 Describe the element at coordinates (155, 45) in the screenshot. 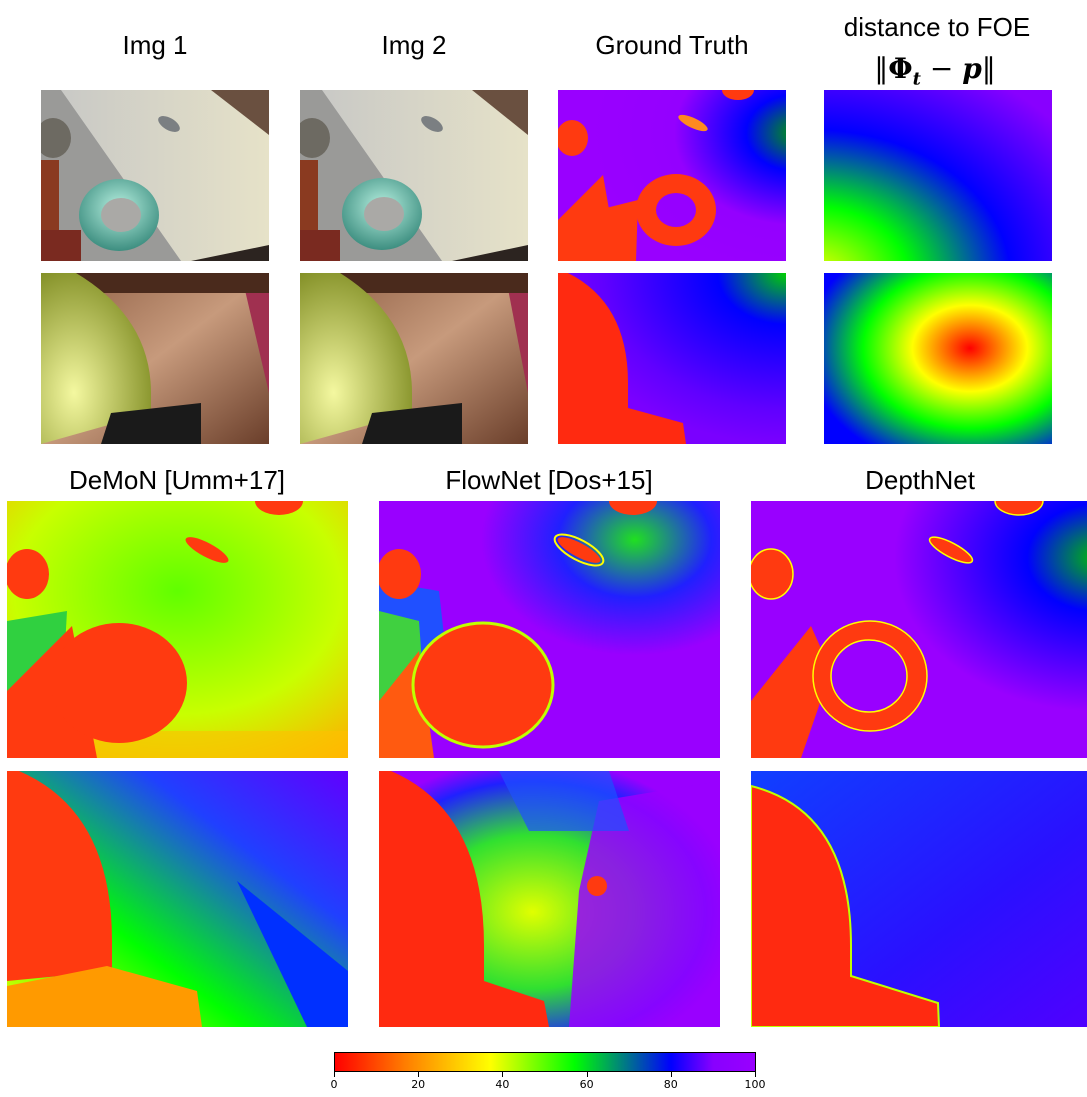

I see `title-img1: Img 1` at that location.